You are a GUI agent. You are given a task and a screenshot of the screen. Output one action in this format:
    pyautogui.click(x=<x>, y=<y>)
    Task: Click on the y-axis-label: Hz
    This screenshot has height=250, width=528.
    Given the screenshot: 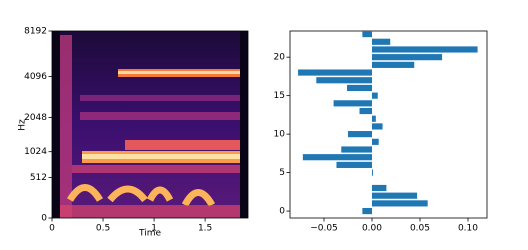 What is the action you would take?
    pyautogui.click(x=23, y=125)
    